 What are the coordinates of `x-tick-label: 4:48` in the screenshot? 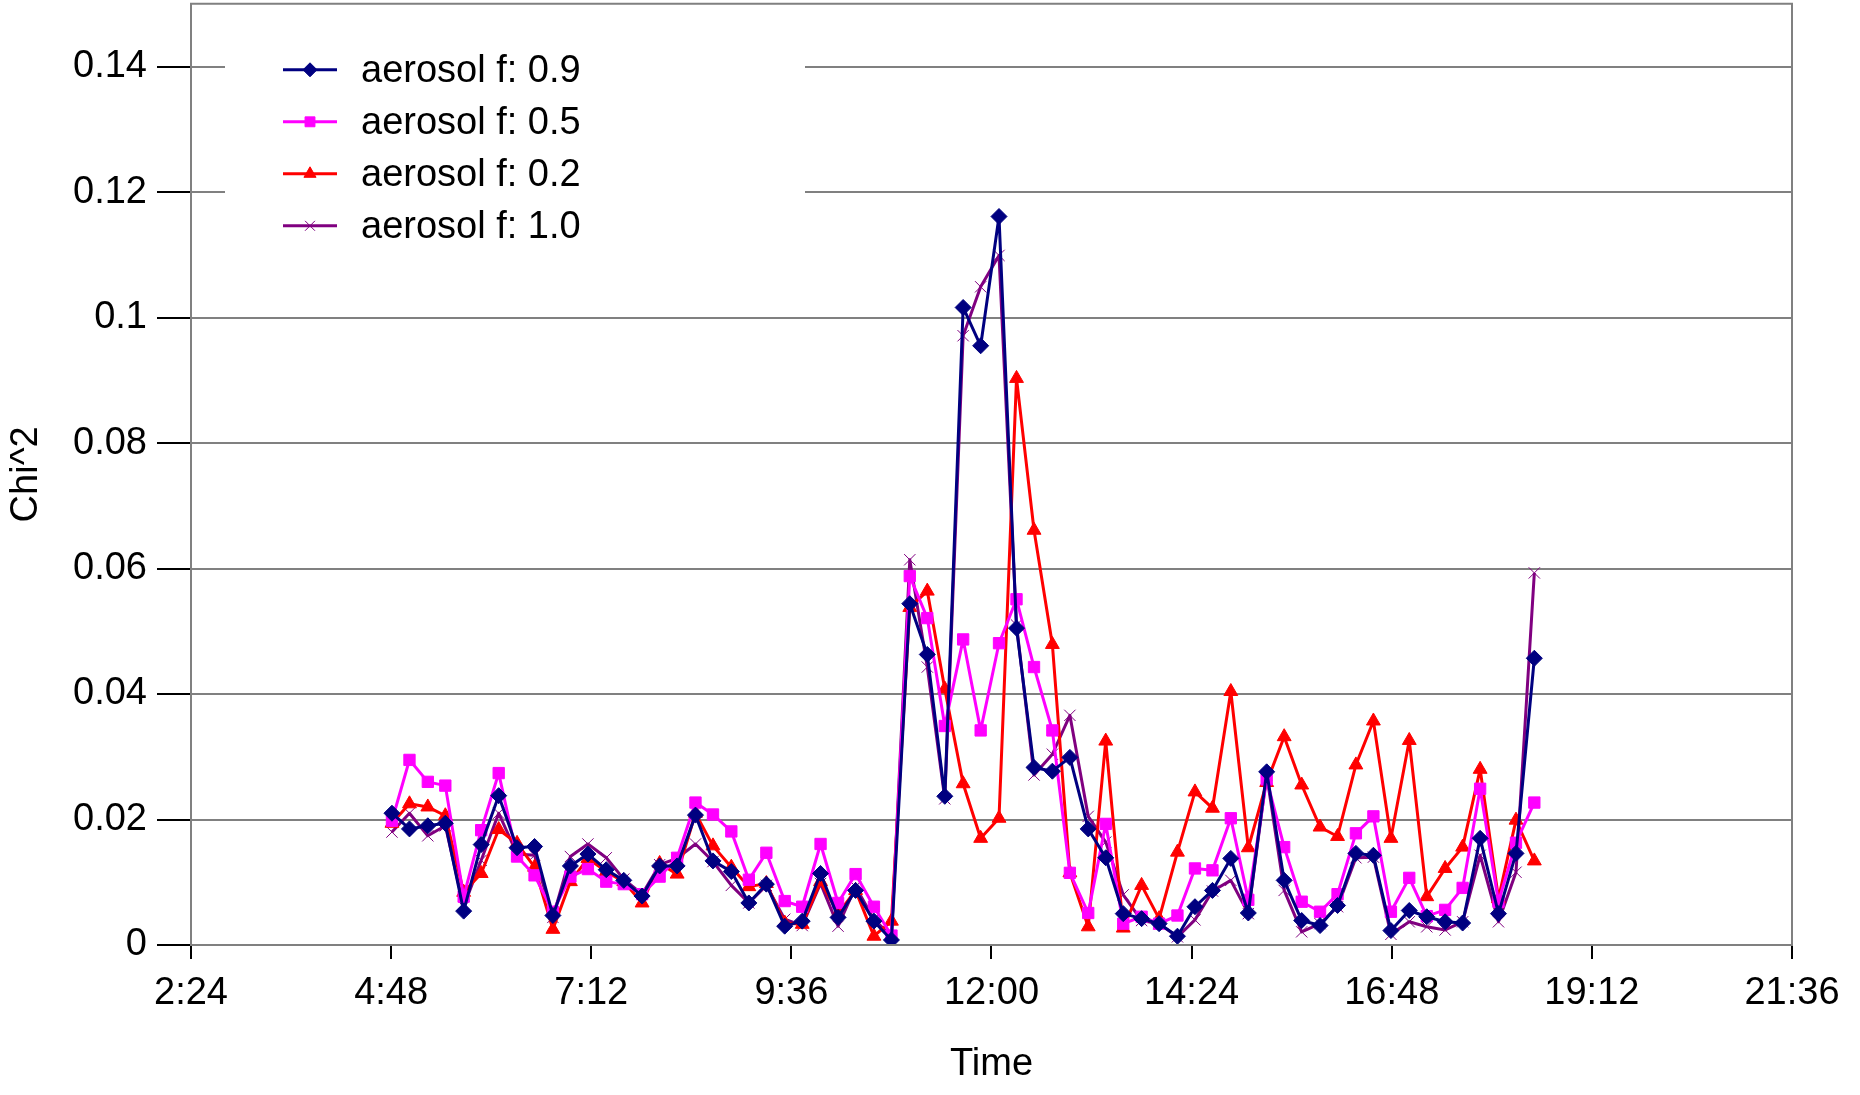 It's located at (391, 991).